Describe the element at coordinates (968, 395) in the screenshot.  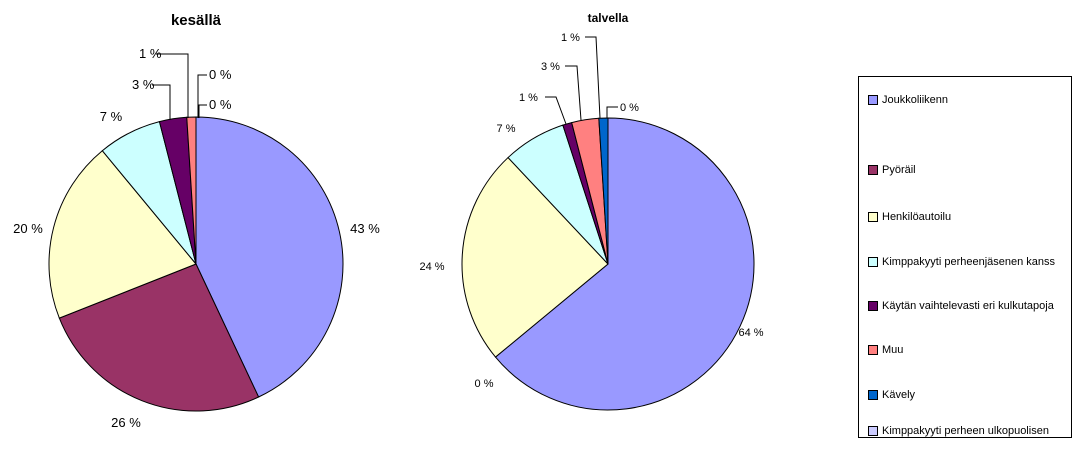
I see `legend-item: Kävely` at that location.